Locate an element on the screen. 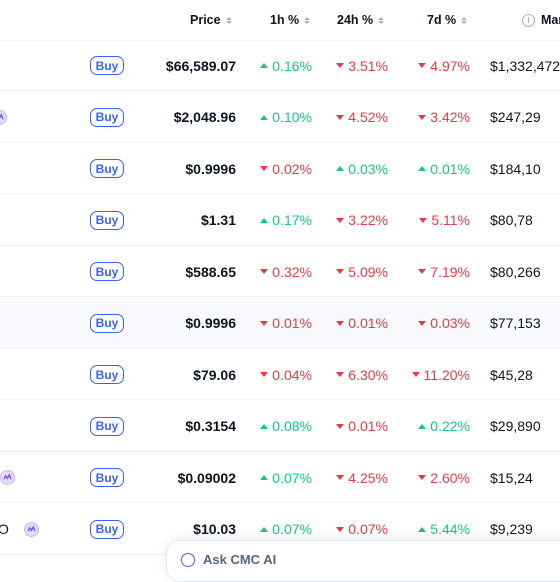 The width and height of the screenshot is (560, 582). column-1h-label: 1h % is located at coordinates (285, 20).